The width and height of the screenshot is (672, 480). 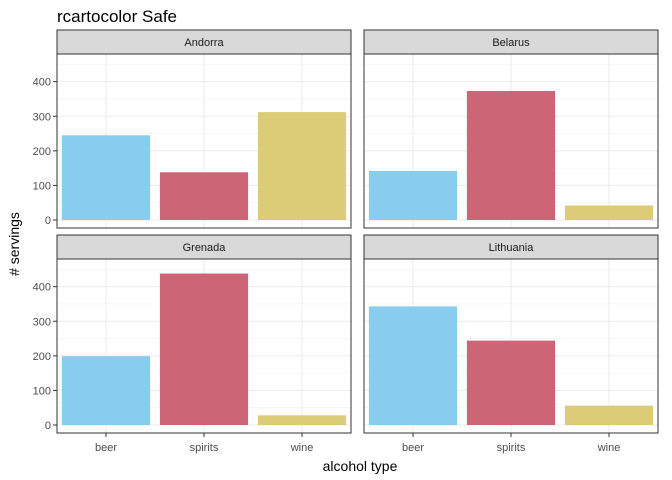 I want to click on bar-lithuania-wine, so click(x=609, y=415).